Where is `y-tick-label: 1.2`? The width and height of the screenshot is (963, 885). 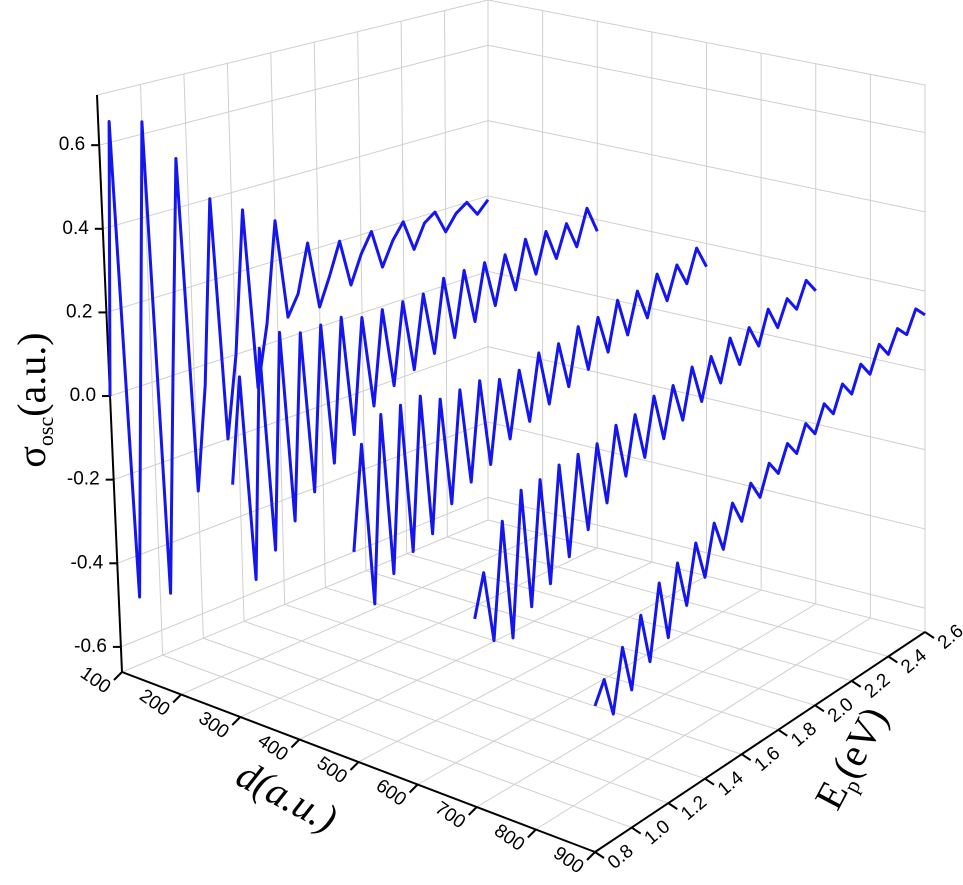
y-tick-label: 1.2 is located at coordinates (694, 808).